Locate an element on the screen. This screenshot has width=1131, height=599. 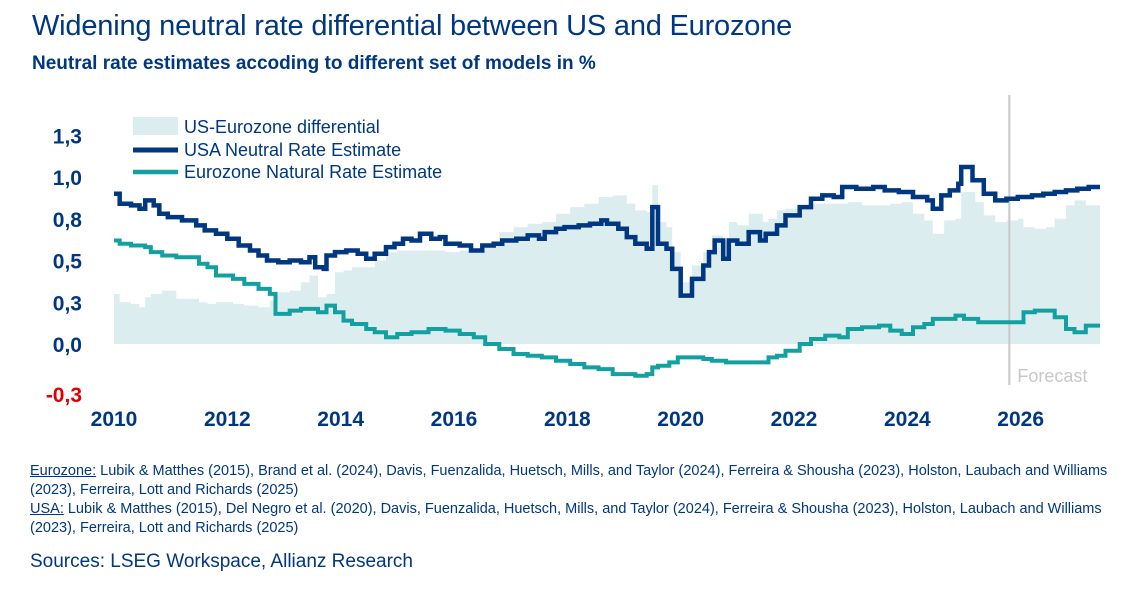
y-tick-label: 1,3 is located at coordinates (67, 136).